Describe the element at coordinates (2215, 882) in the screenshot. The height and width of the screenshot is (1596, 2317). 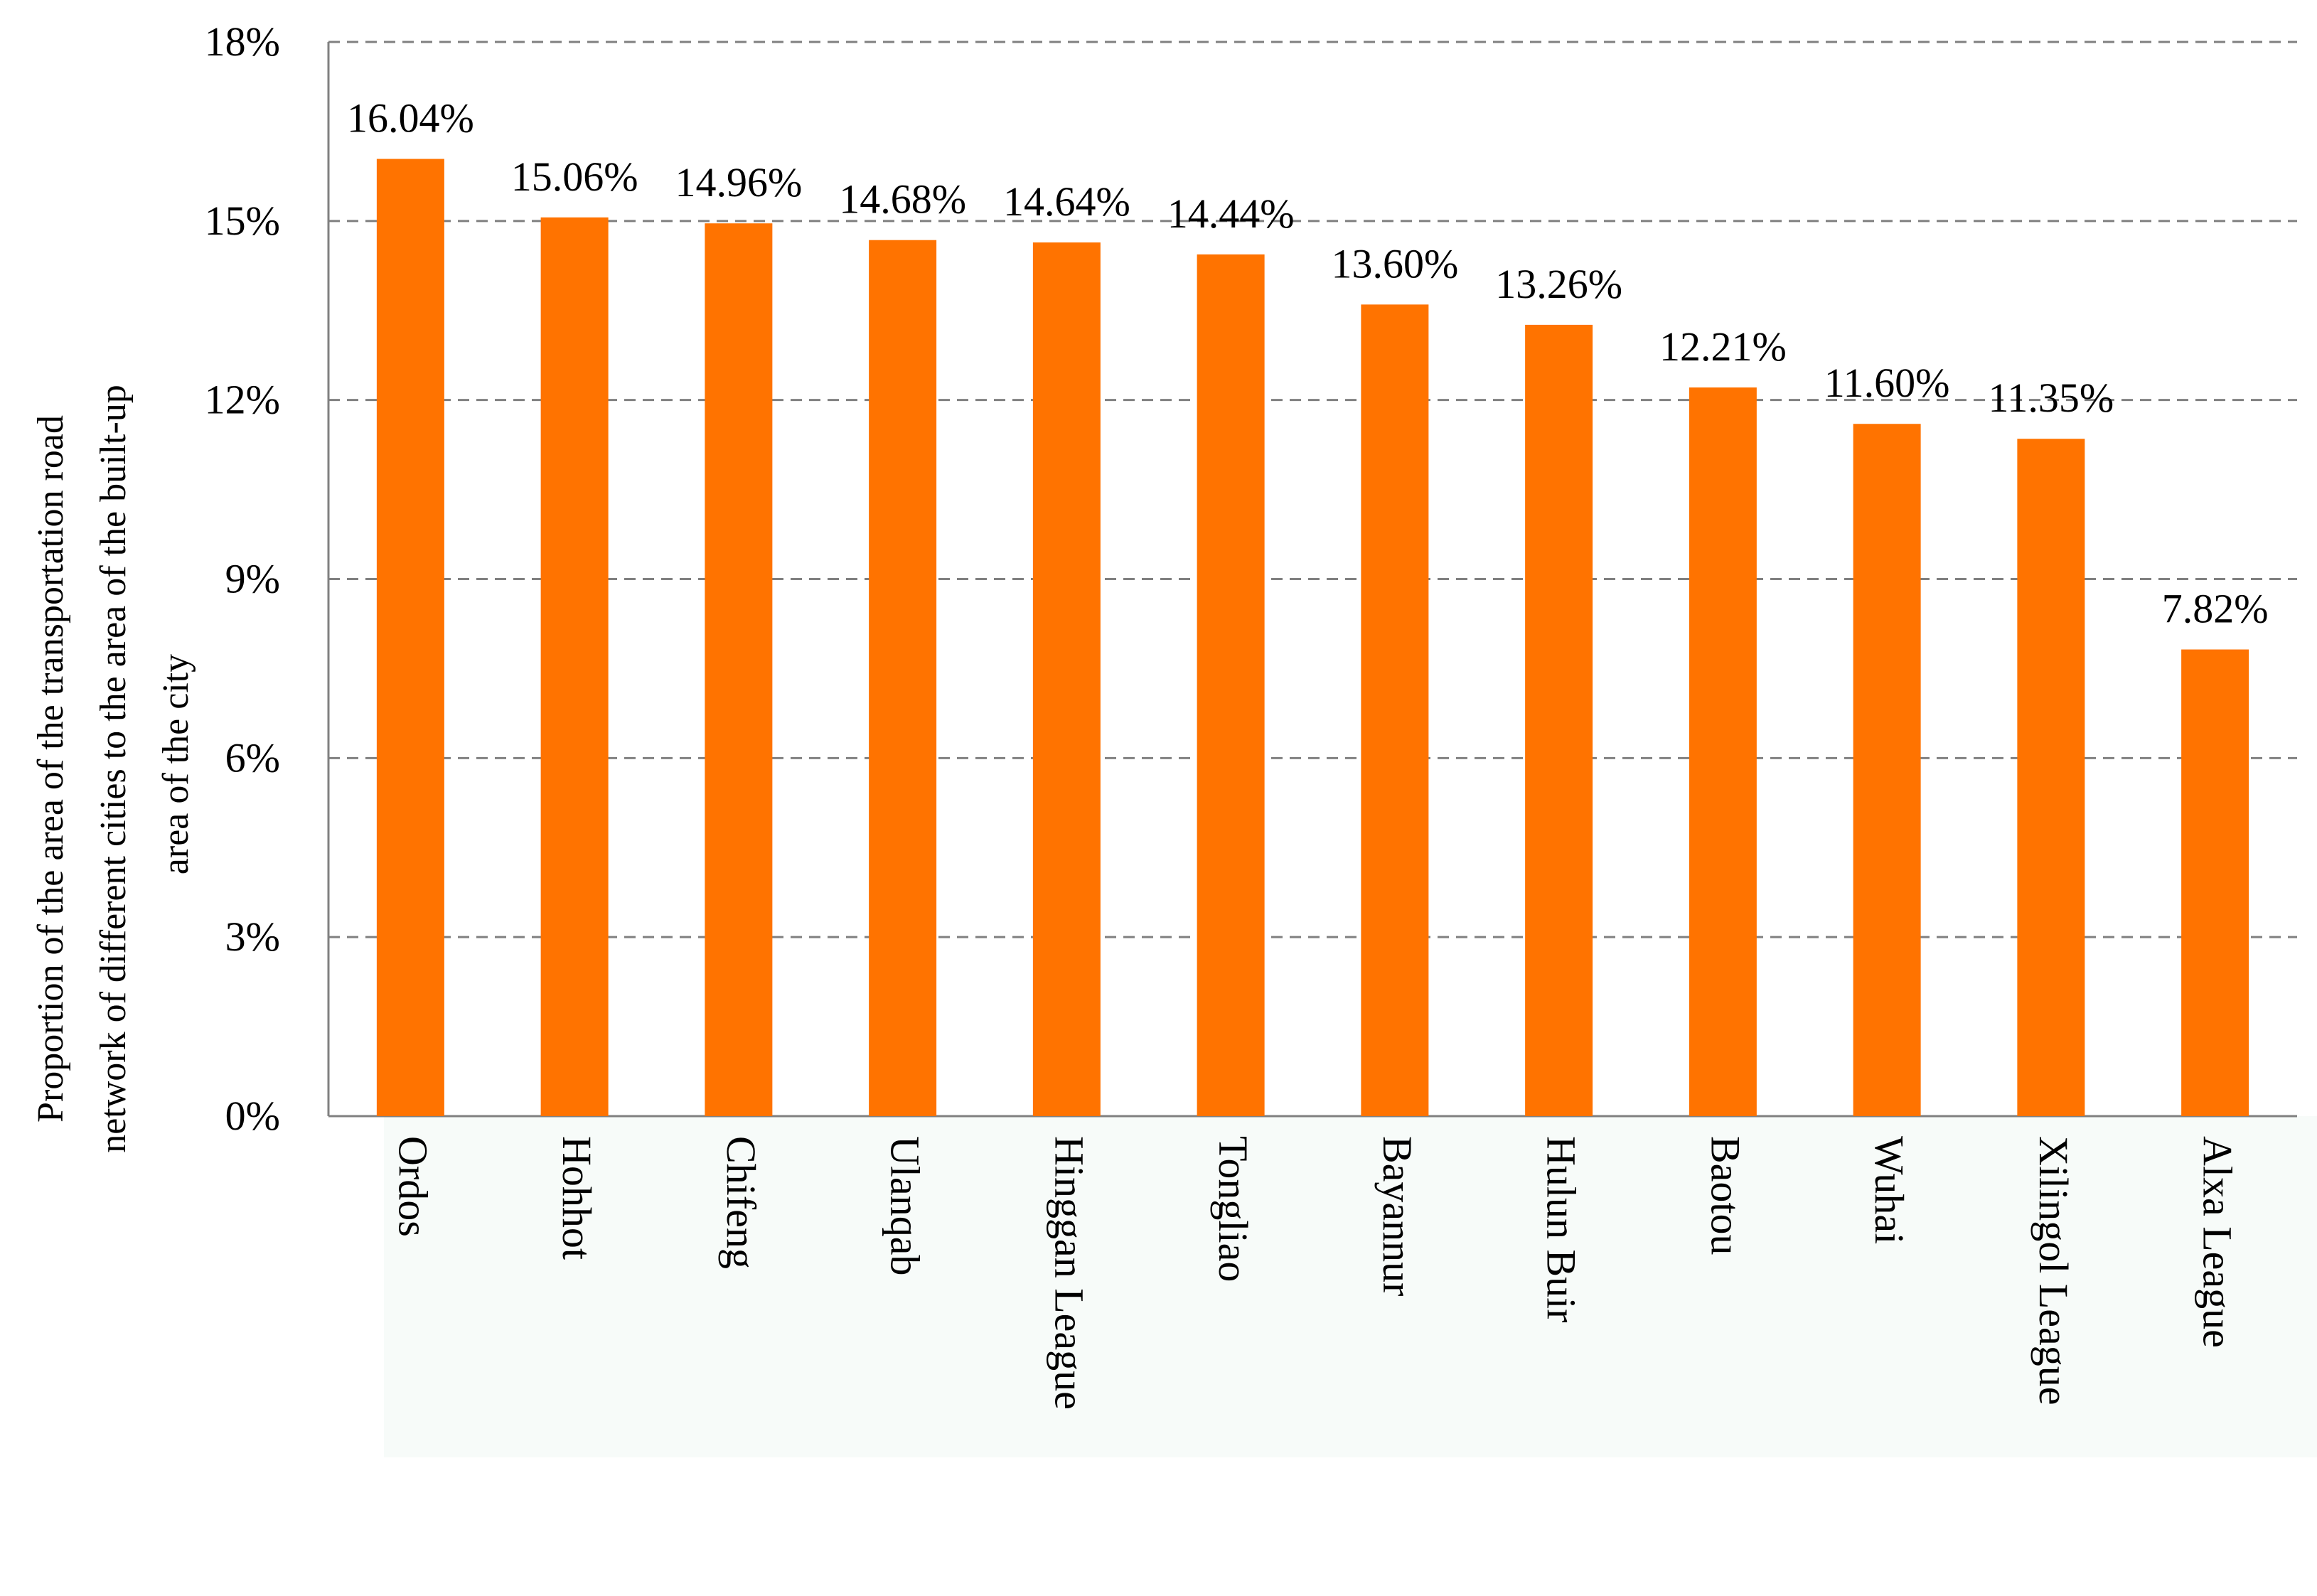
I see `bar-alxa-league` at that location.